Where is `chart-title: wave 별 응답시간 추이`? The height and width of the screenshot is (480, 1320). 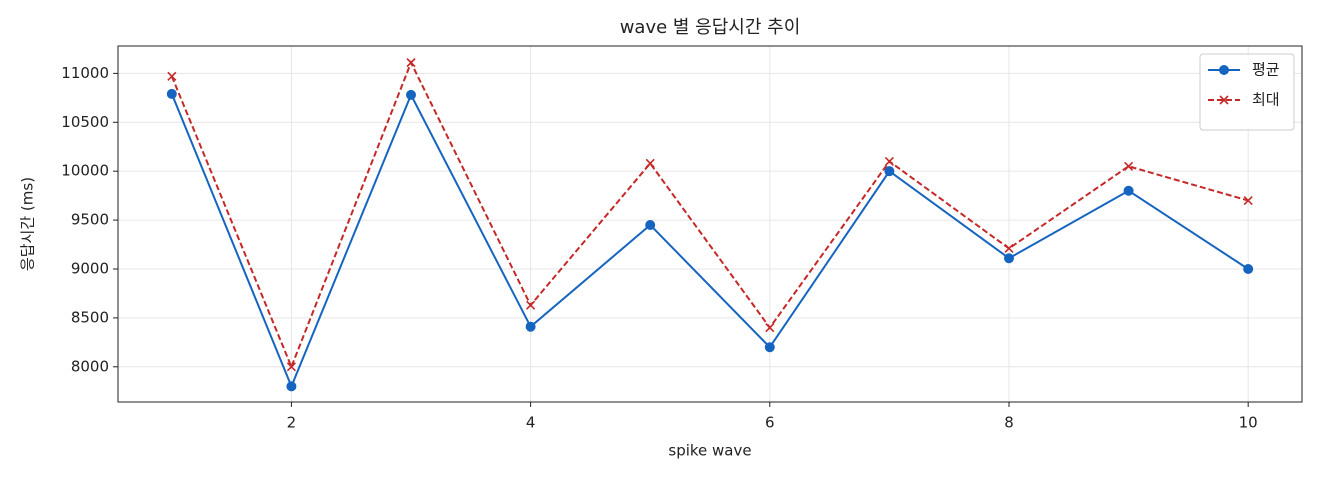 chart-title: wave 별 응답시간 추이 is located at coordinates (710, 27).